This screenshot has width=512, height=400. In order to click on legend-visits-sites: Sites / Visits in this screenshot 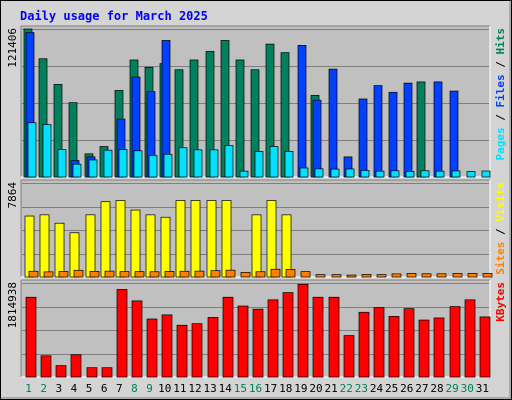, I will do `click(500, 228)`.